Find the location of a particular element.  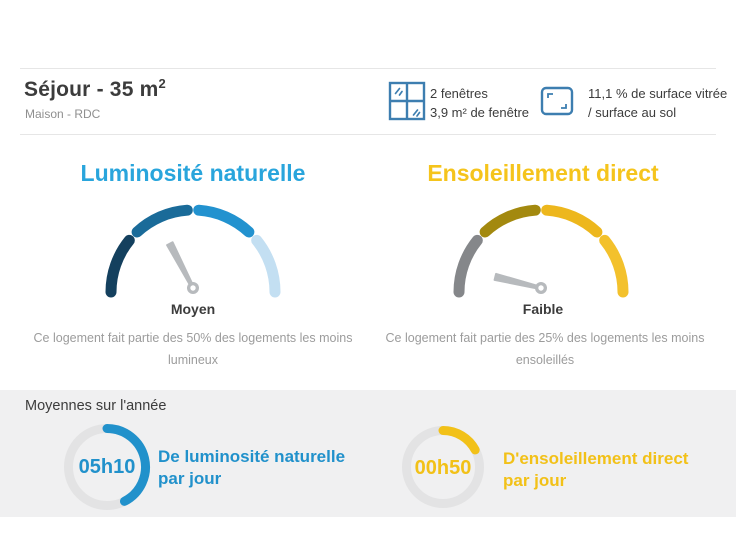

sunlight-hours-value: 00h50 is located at coordinates (443, 468).